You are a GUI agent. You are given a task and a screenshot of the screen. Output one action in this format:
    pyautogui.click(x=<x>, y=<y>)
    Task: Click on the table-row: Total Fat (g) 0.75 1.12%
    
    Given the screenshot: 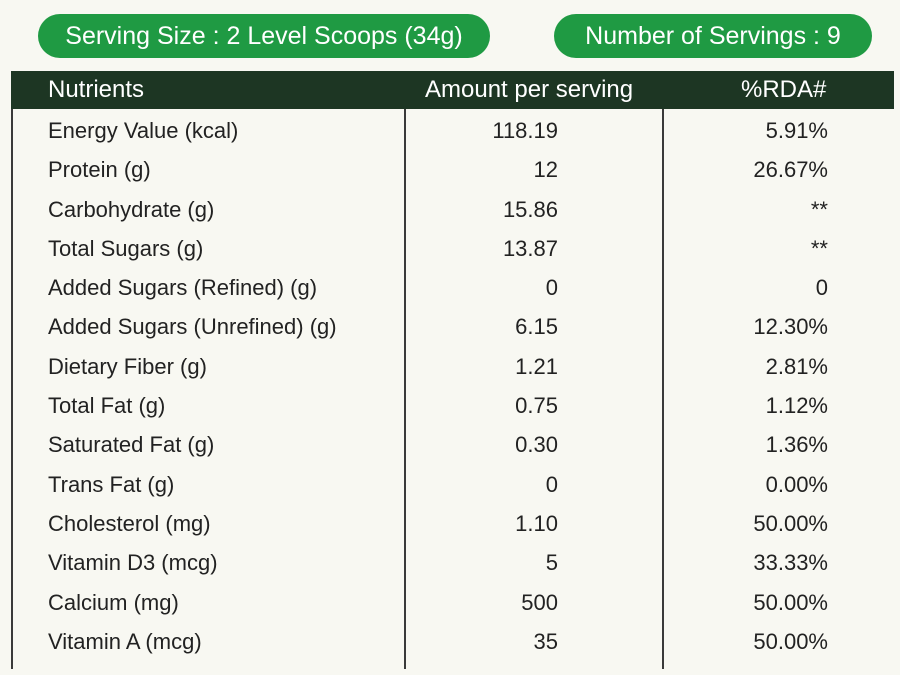 What is the action you would take?
    pyautogui.click(x=452, y=405)
    